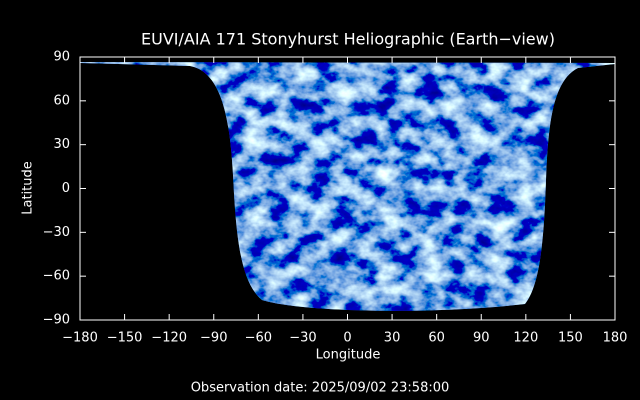 This screenshot has width=640, height=400. Describe the element at coordinates (61, 100) in the screenshot. I see `y-tick-label: 60` at that location.